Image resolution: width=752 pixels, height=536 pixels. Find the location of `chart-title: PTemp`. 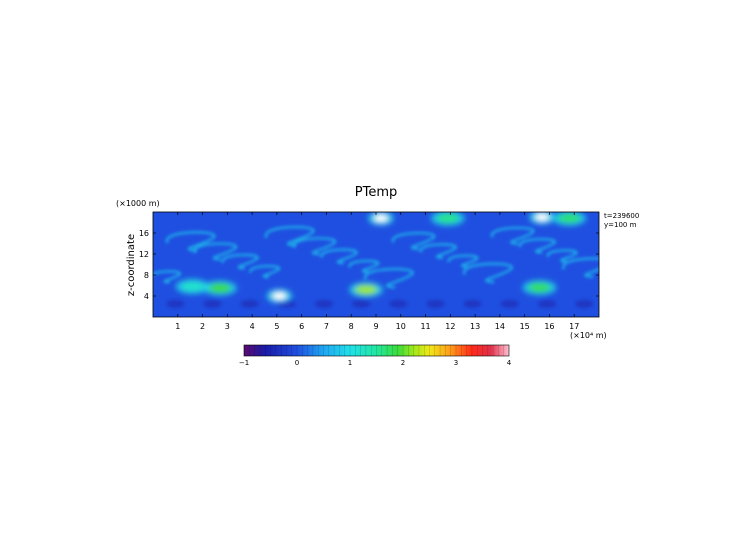

chart-title: PTemp is located at coordinates (376, 192).